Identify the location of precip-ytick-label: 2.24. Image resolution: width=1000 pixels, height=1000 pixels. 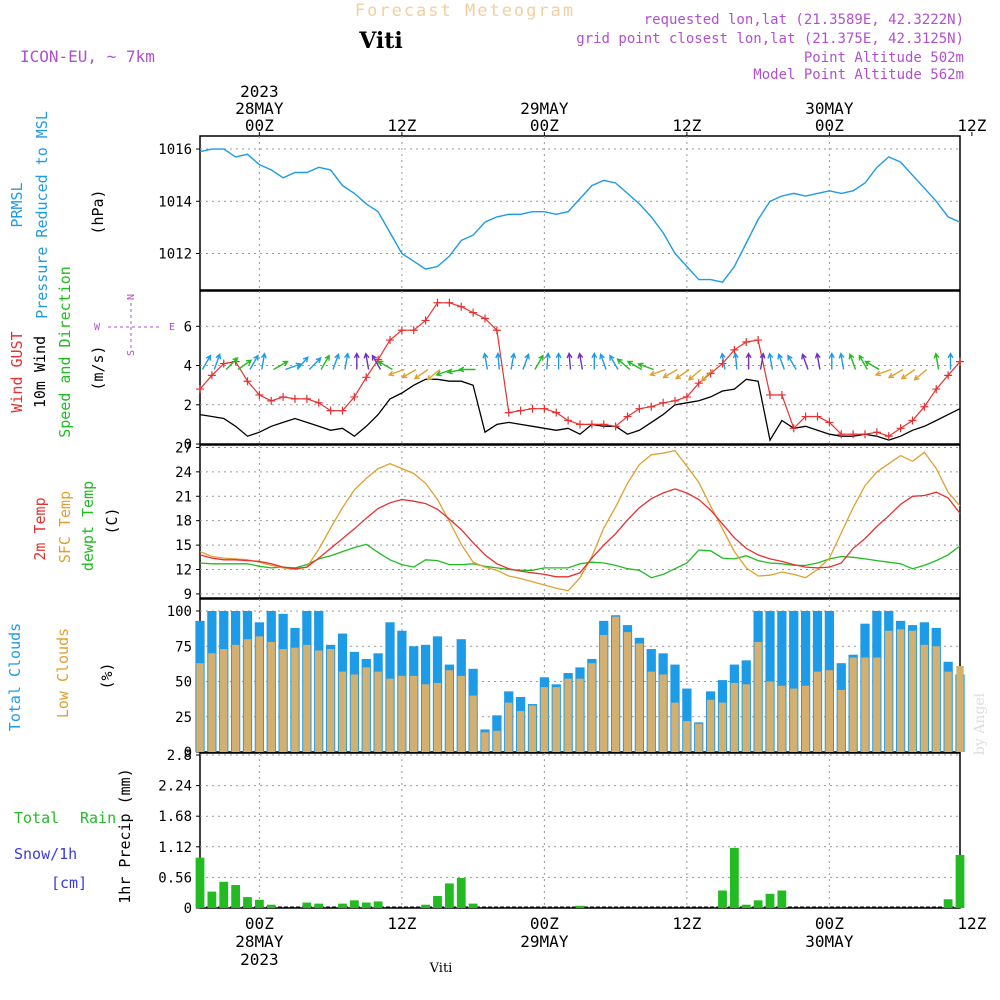
(175, 787).